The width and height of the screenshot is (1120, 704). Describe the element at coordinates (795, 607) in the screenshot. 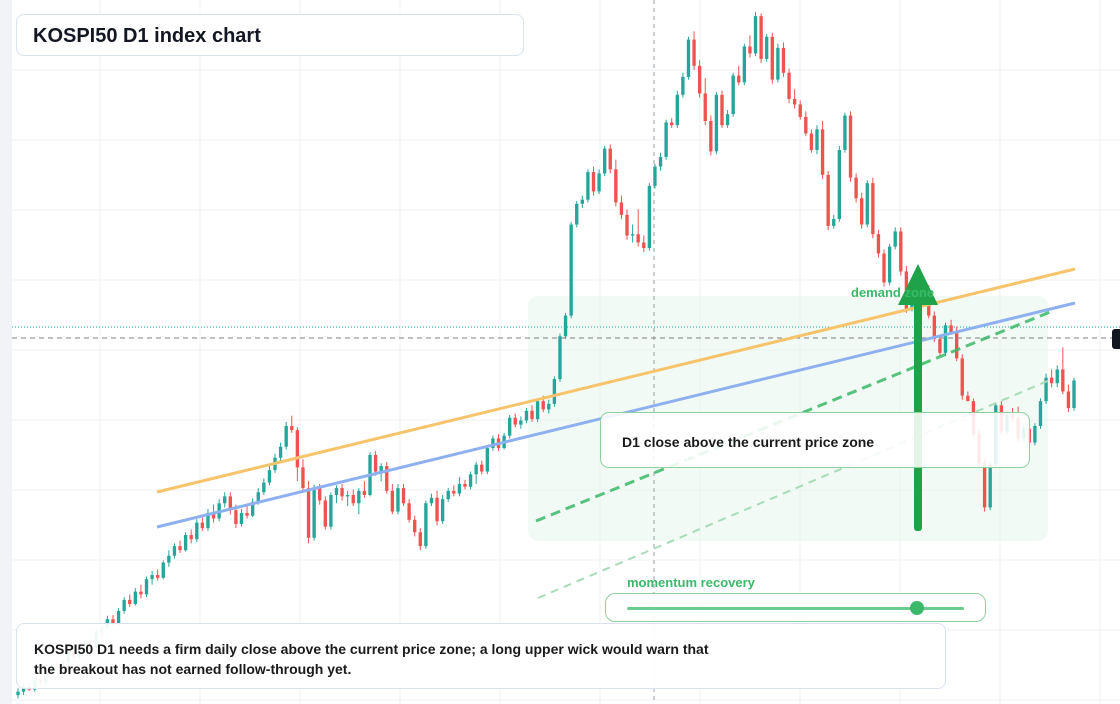

I see `momentum-slider` at that location.